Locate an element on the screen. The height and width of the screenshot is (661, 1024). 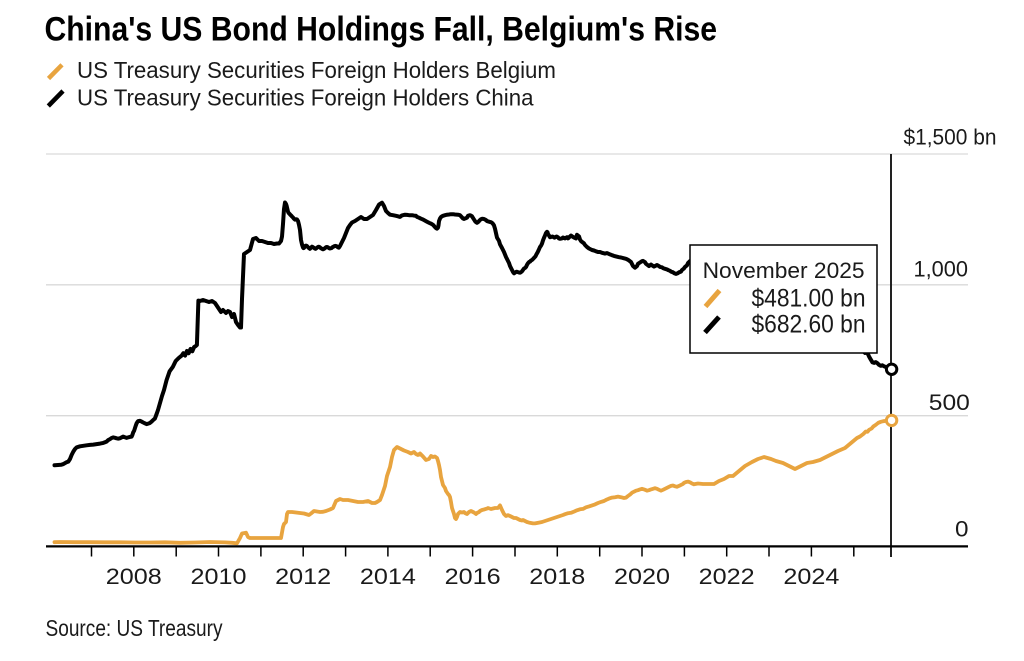
svg-text: 2016 is located at coordinates (473, 576).